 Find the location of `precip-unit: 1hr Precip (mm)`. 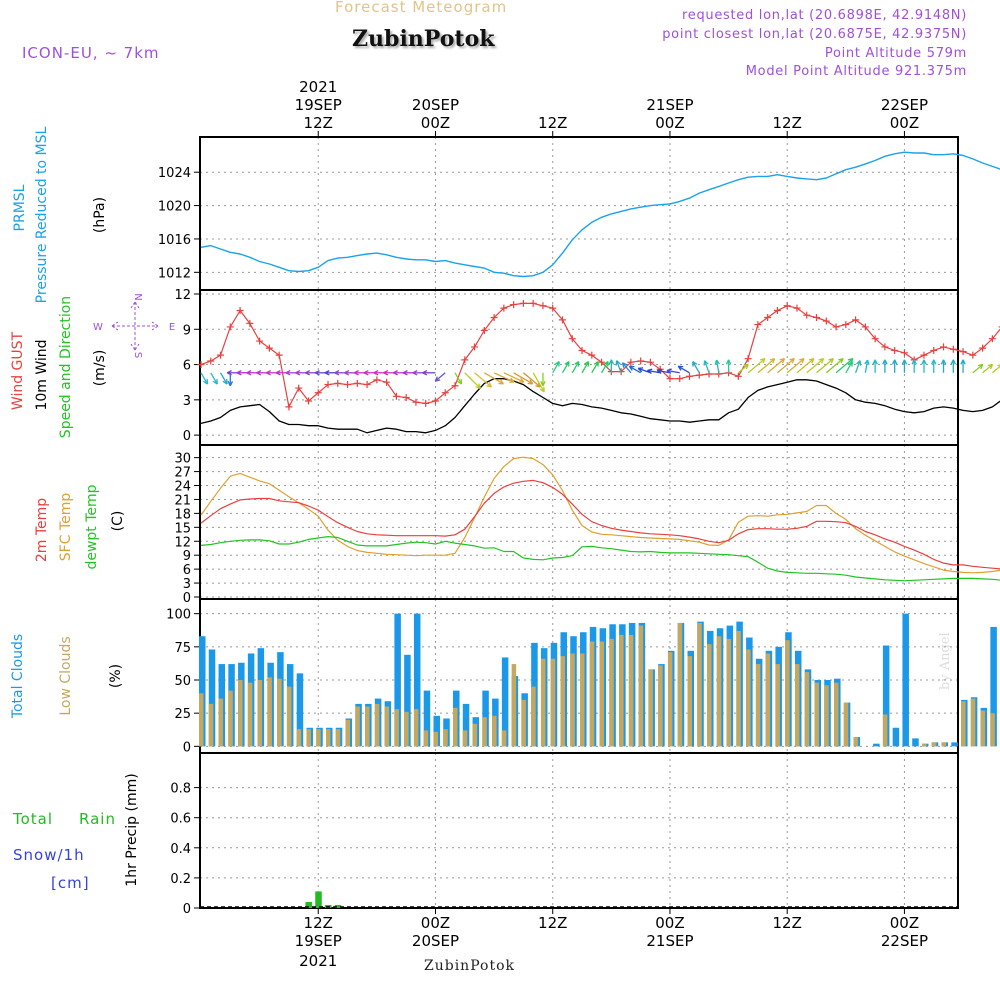

precip-unit: 1hr Precip (mm) is located at coordinates (132, 829).